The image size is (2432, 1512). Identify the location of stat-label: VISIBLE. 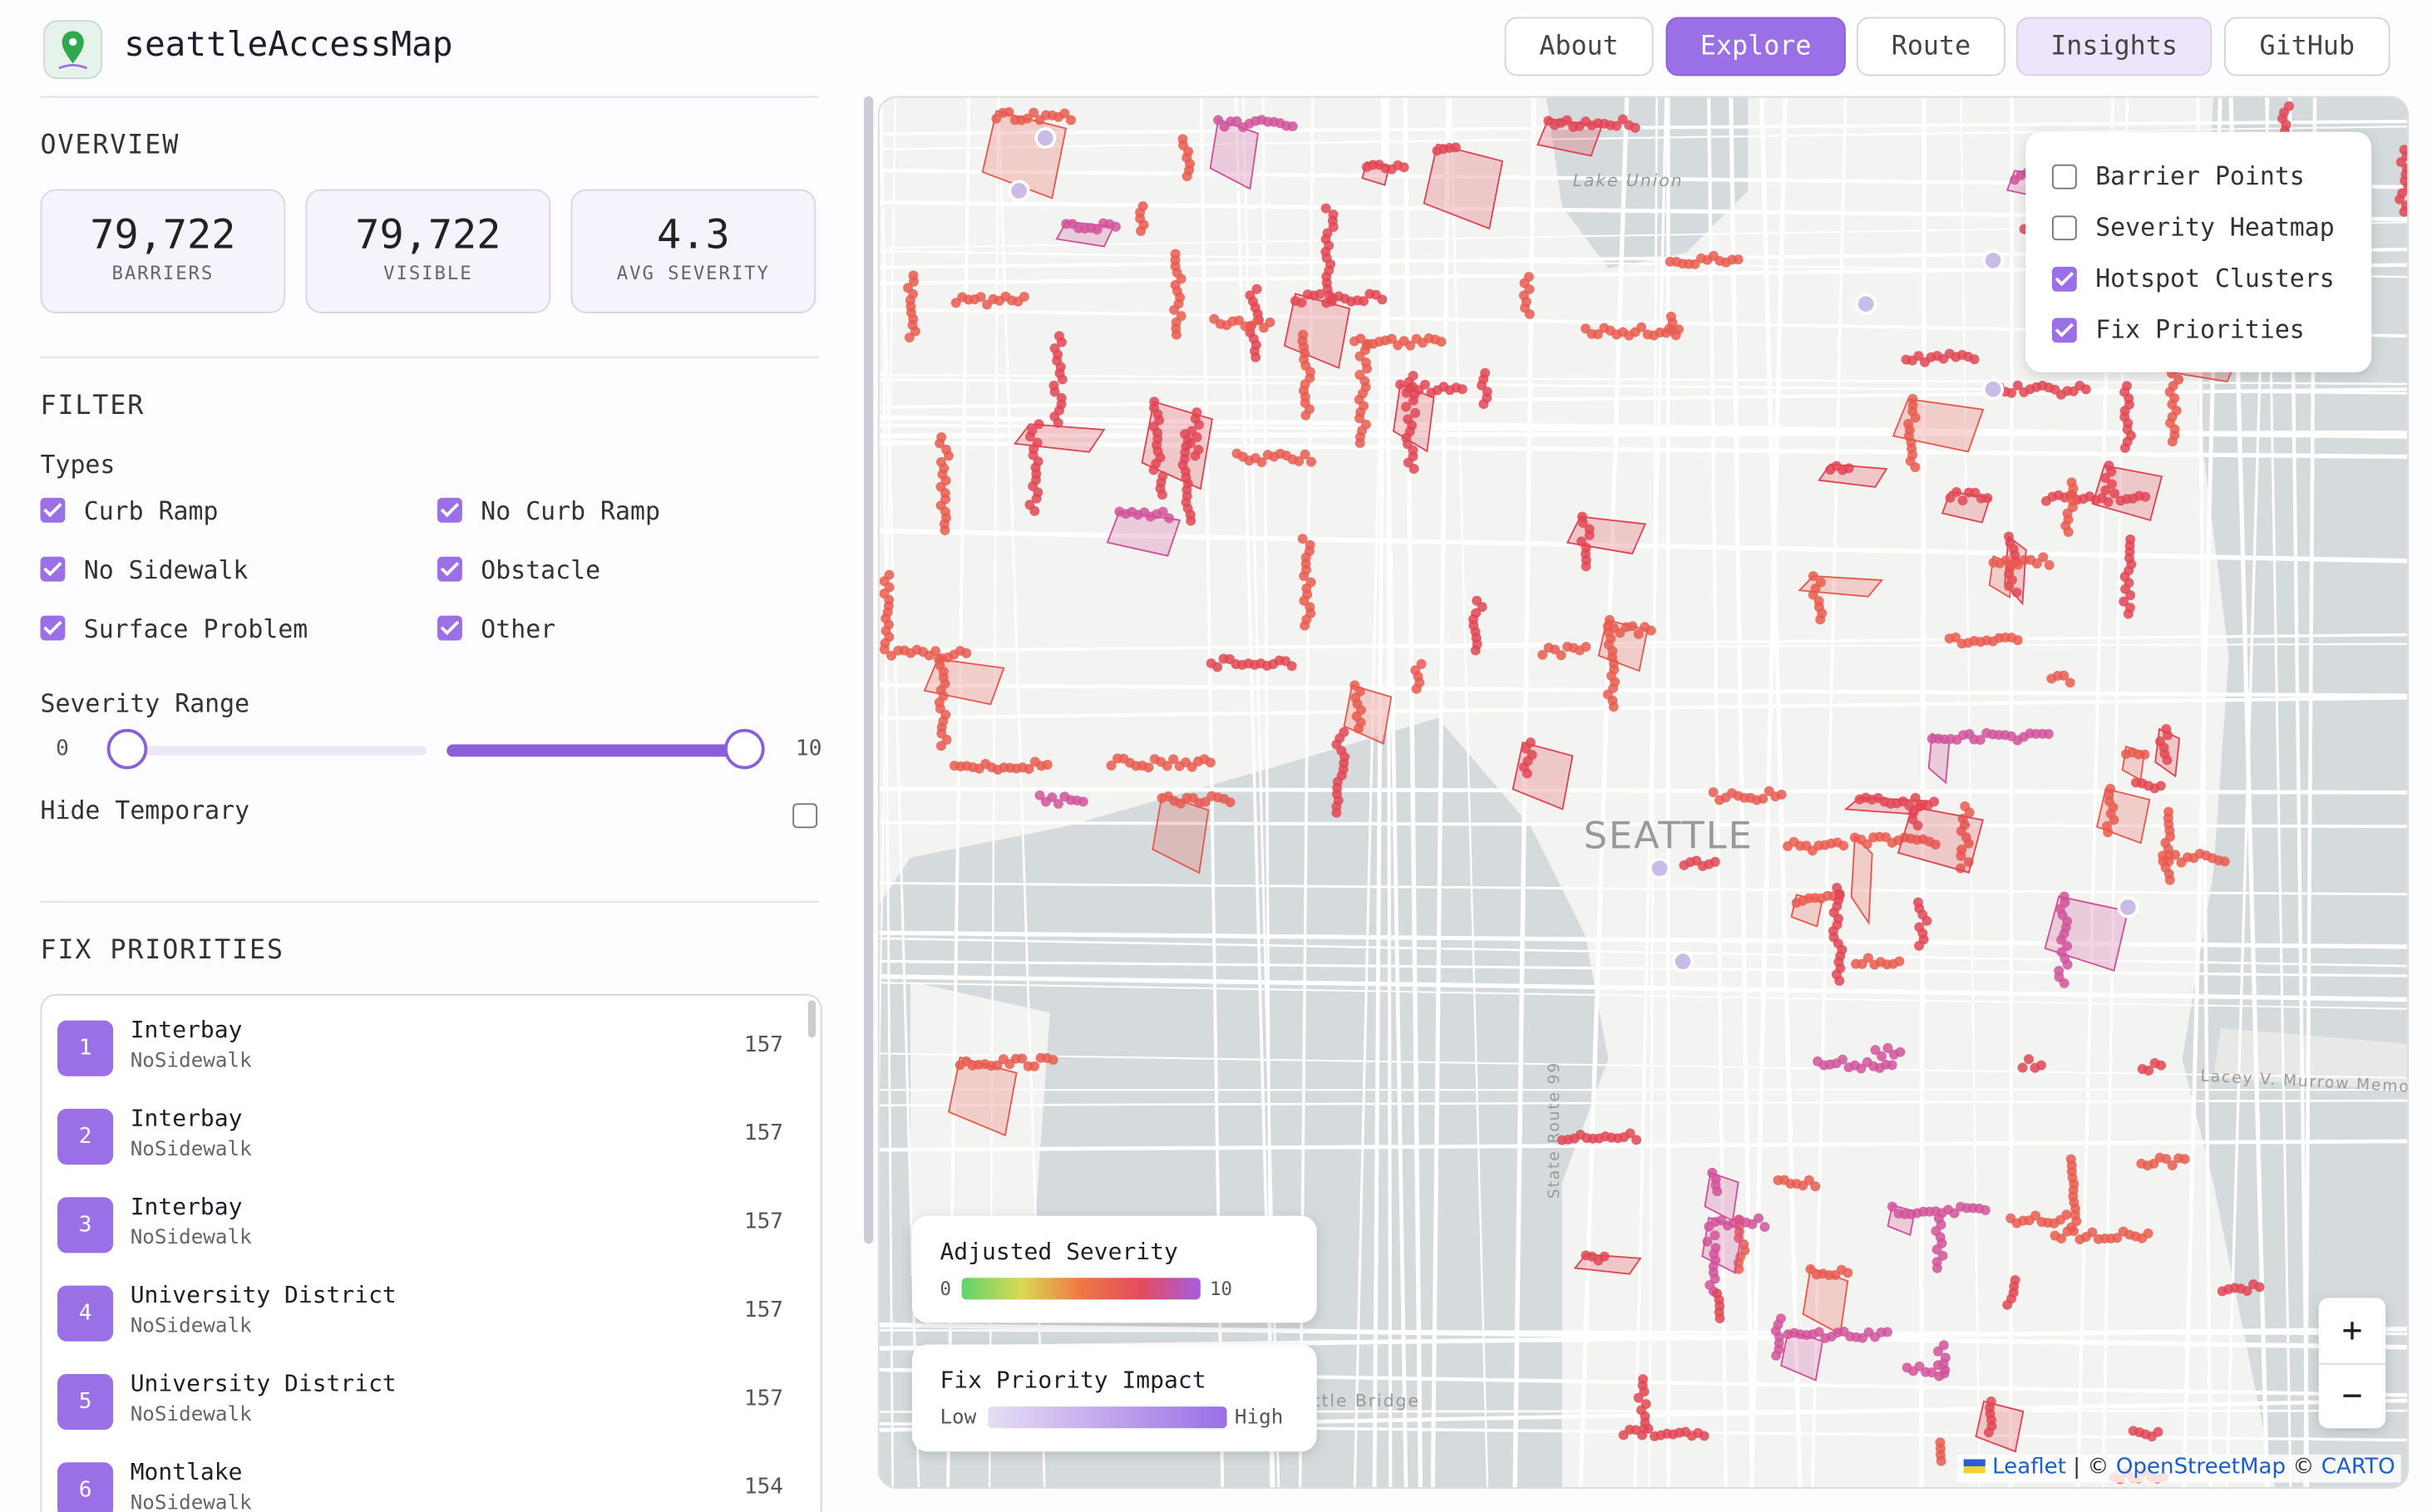
(428, 273).